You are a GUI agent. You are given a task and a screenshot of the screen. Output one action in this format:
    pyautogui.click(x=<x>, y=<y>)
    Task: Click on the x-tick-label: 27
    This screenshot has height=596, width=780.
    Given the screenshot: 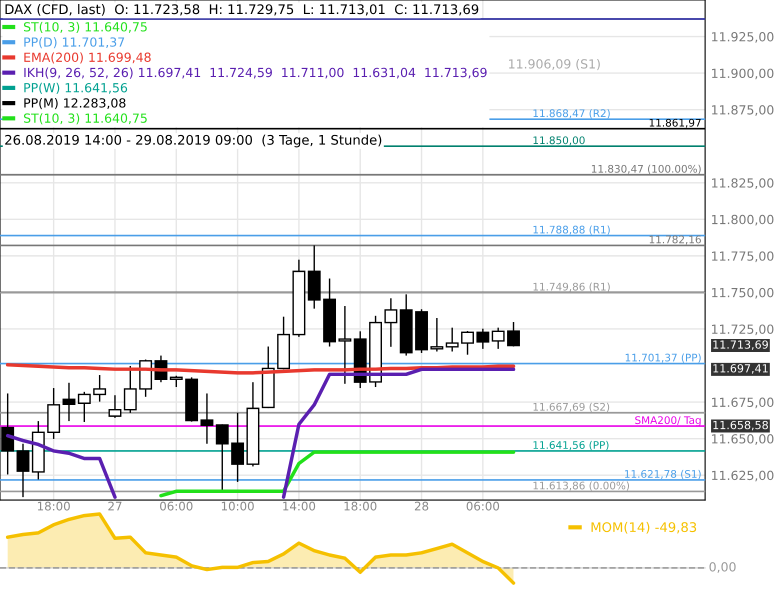 What is the action you would take?
    pyautogui.click(x=115, y=506)
    